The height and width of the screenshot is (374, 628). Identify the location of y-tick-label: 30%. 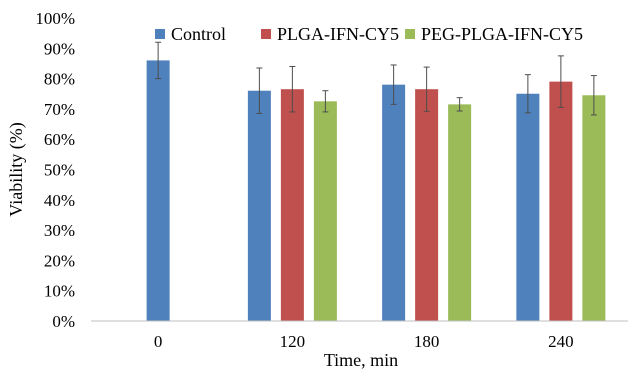
(59, 230).